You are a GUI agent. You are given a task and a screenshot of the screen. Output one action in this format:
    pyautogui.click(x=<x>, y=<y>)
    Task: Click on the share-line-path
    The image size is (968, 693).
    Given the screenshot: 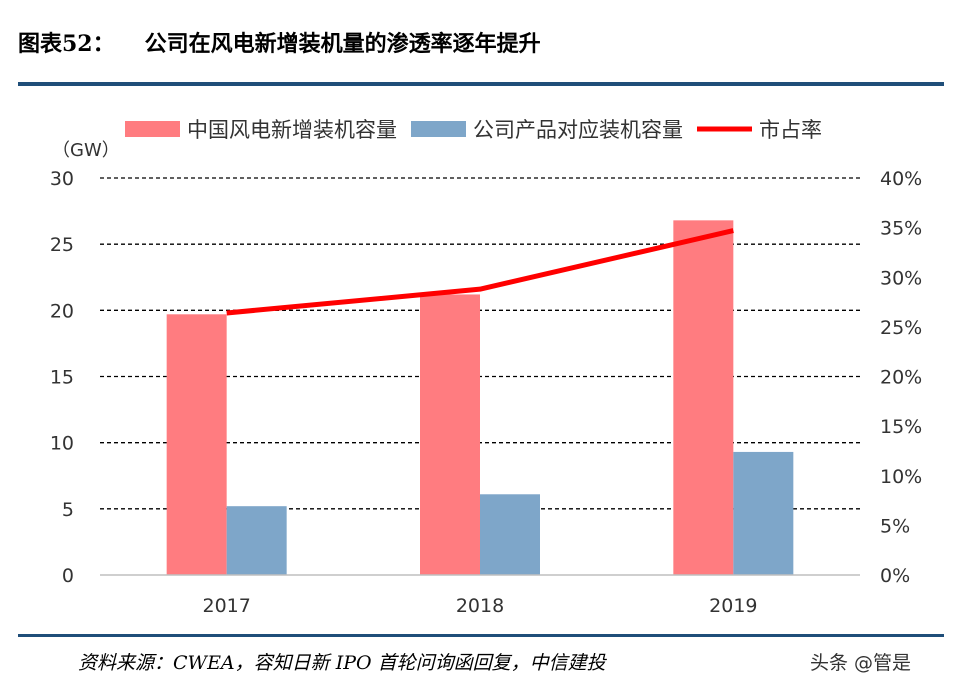 What is the action you would take?
    pyautogui.click(x=480, y=272)
    